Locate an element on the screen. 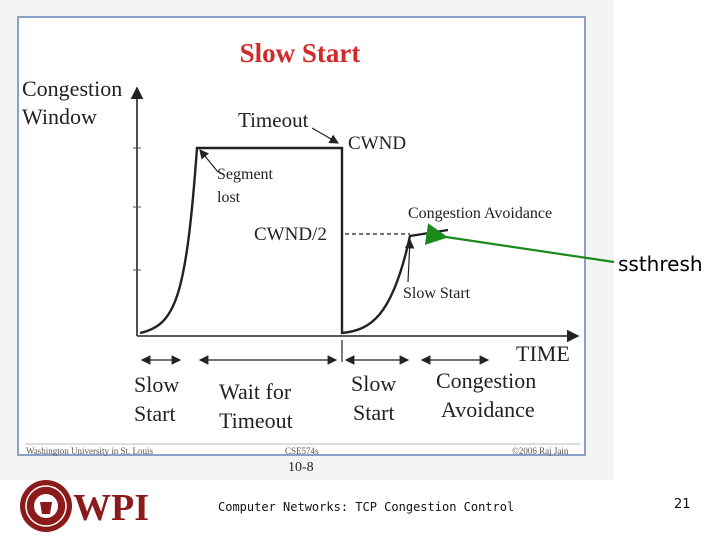  embedded-footer-left: Washington University in St. Louis is located at coordinates (90, 451).